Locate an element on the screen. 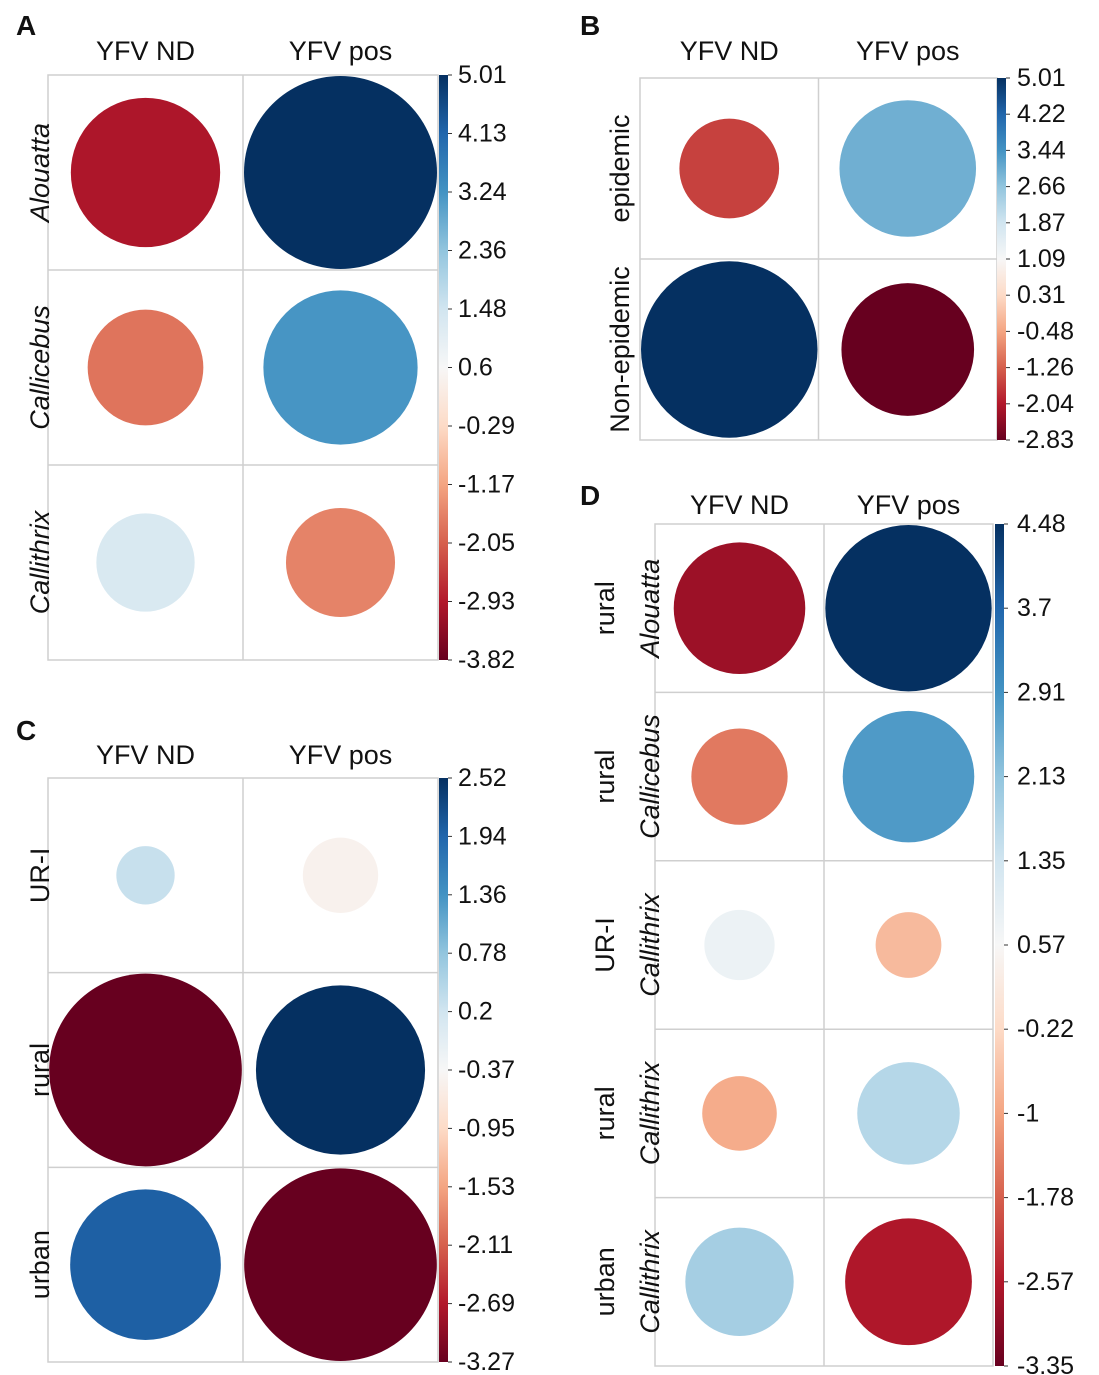  colorbar-tick-label: -2.93 is located at coordinates (486, 602).